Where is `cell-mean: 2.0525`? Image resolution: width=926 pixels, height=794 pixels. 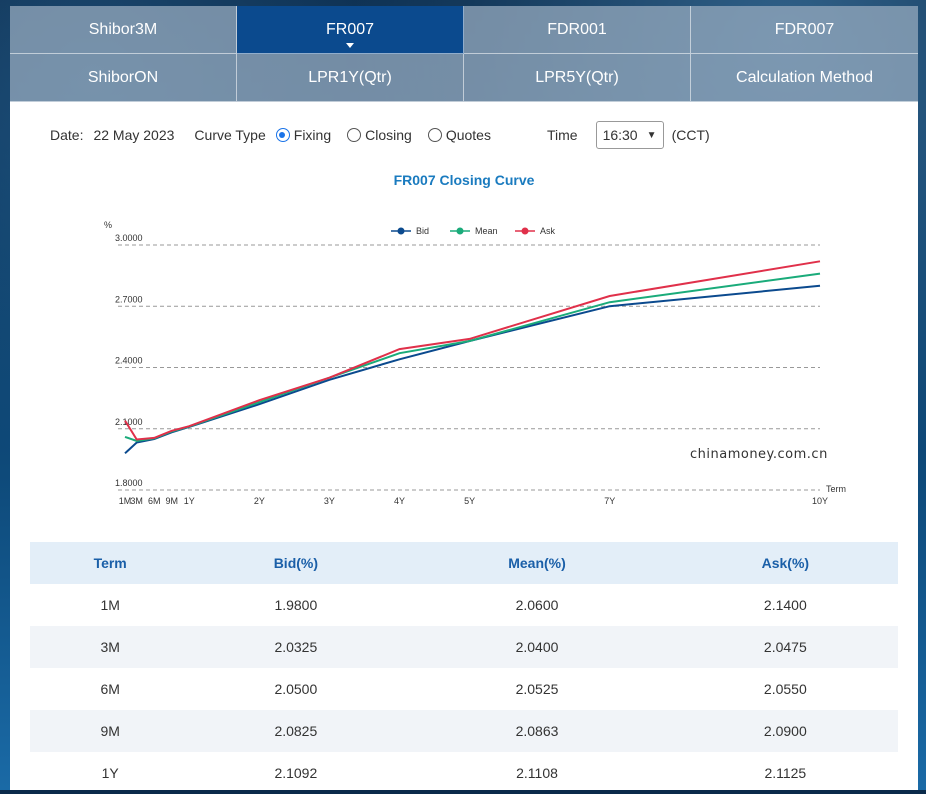 cell-mean: 2.0525 is located at coordinates (537, 689).